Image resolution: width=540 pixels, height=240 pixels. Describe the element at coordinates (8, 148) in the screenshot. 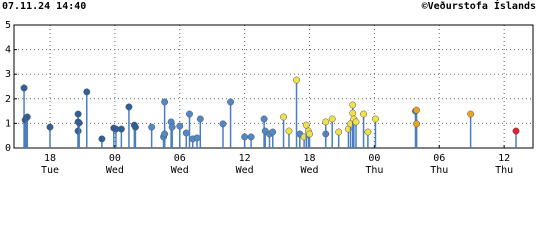

I see `y-tick-label: 0` at that location.